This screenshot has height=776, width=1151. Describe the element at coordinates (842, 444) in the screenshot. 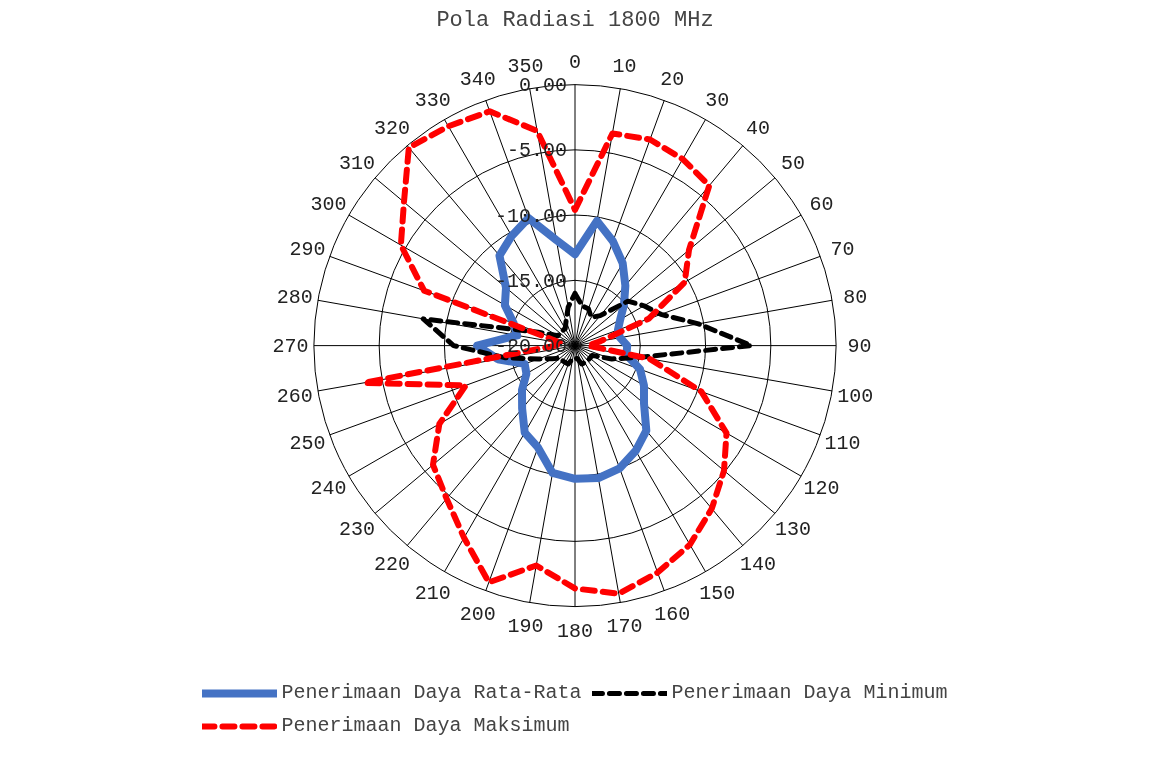

I see `spoke-label: 110` at that location.